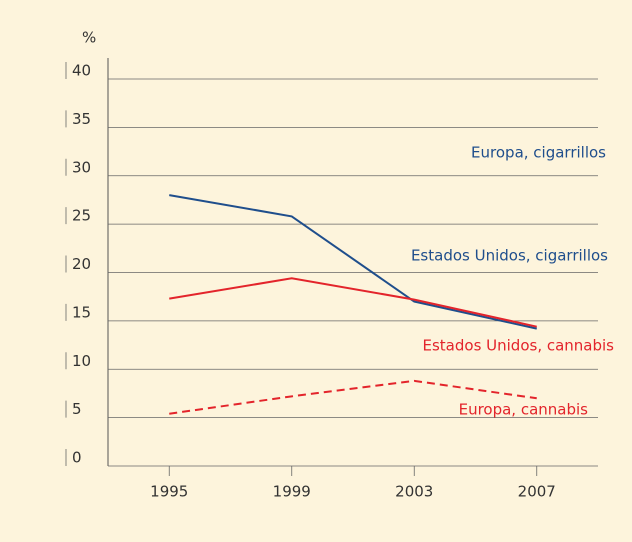 The width and height of the screenshot is (632, 542). What do you see at coordinates (509, 256) in the screenshot?
I see `series-label: Estados Unidos, cigarrillos` at bounding box center [509, 256].